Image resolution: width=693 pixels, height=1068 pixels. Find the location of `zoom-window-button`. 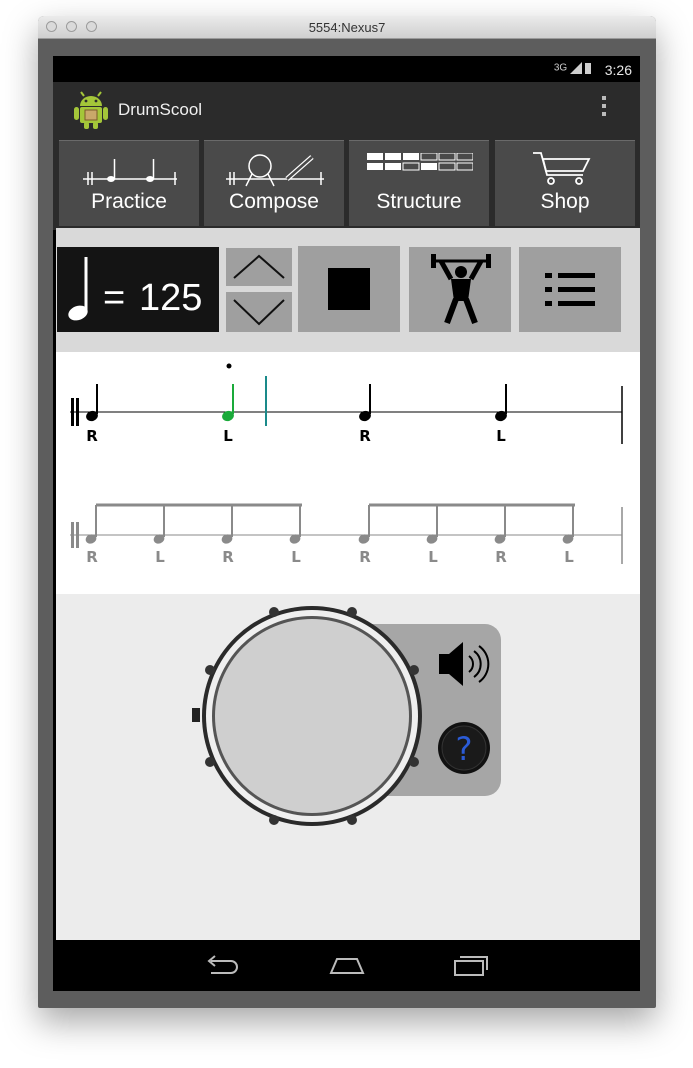

zoom-window-button is located at coordinates (91, 26).